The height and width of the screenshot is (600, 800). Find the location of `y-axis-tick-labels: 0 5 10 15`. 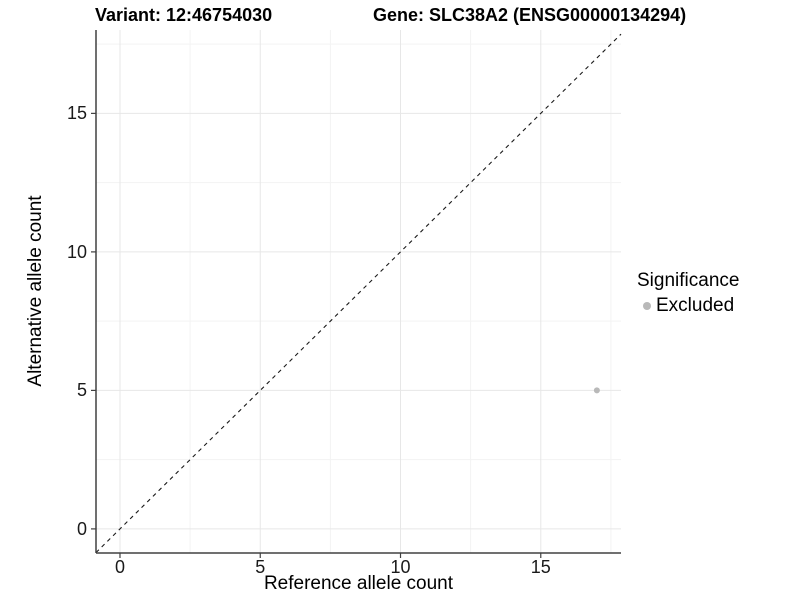

y-axis-tick-labels: 0 5 10 15 is located at coordinates (43, 291).